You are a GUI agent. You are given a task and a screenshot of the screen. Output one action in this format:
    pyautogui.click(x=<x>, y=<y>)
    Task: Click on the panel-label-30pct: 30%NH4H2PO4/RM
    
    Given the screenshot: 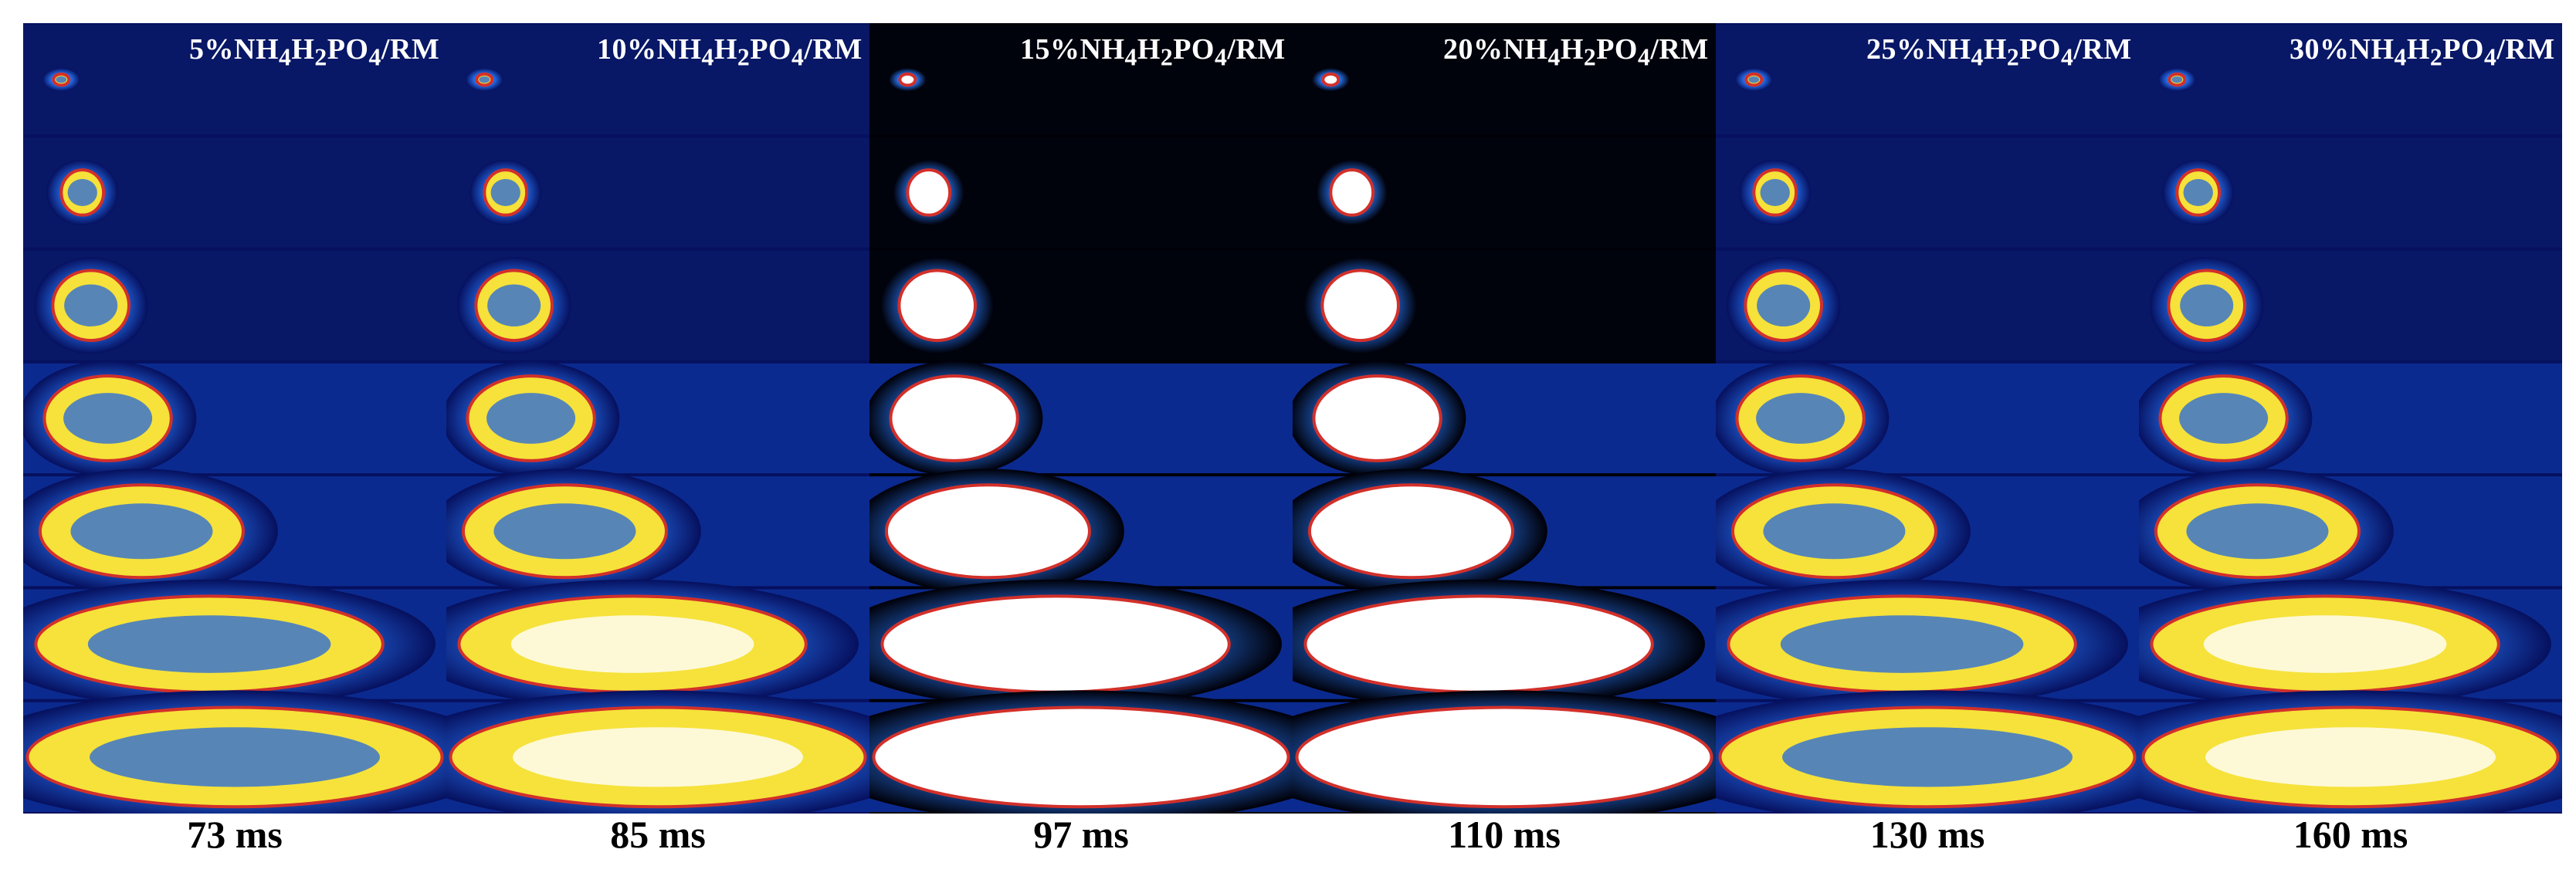 What is the action you would take?
    pyautogui.click(x=2422, y=52)
    